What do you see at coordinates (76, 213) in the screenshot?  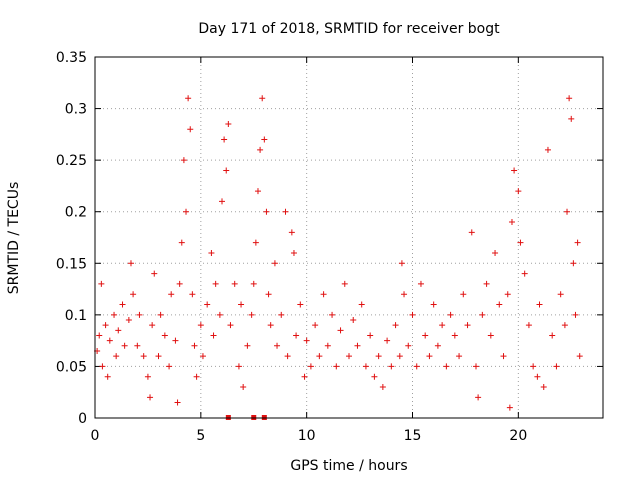 I see `y-tick-label: 0.2` at bounding box center [76, 213].